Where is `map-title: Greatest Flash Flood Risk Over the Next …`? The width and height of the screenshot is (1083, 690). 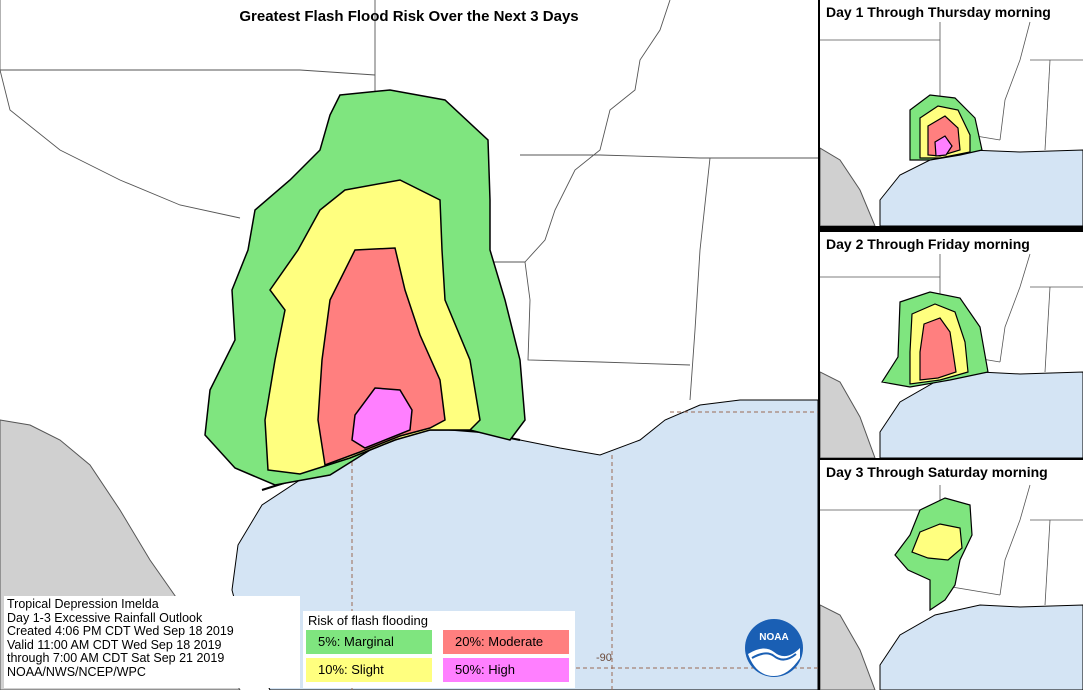
map-title: Greatest Flash Flood Risk Over the Next … is located at coordinates (409, 16).